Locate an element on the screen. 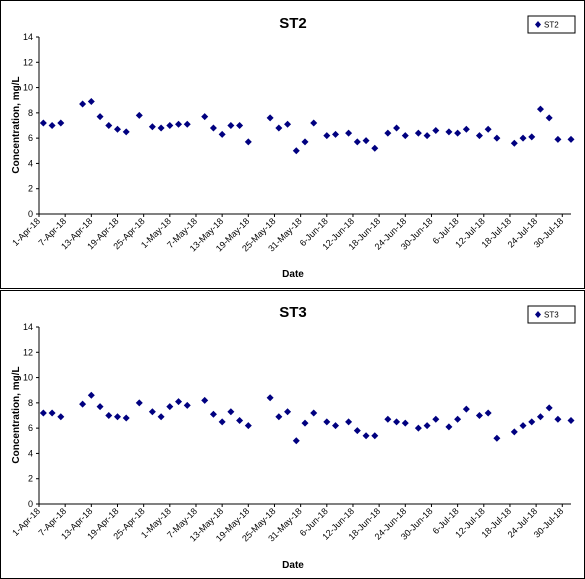 This screenshot has width=585, height=579. y-tick-label: 12 is located at coordinates (28, 352).